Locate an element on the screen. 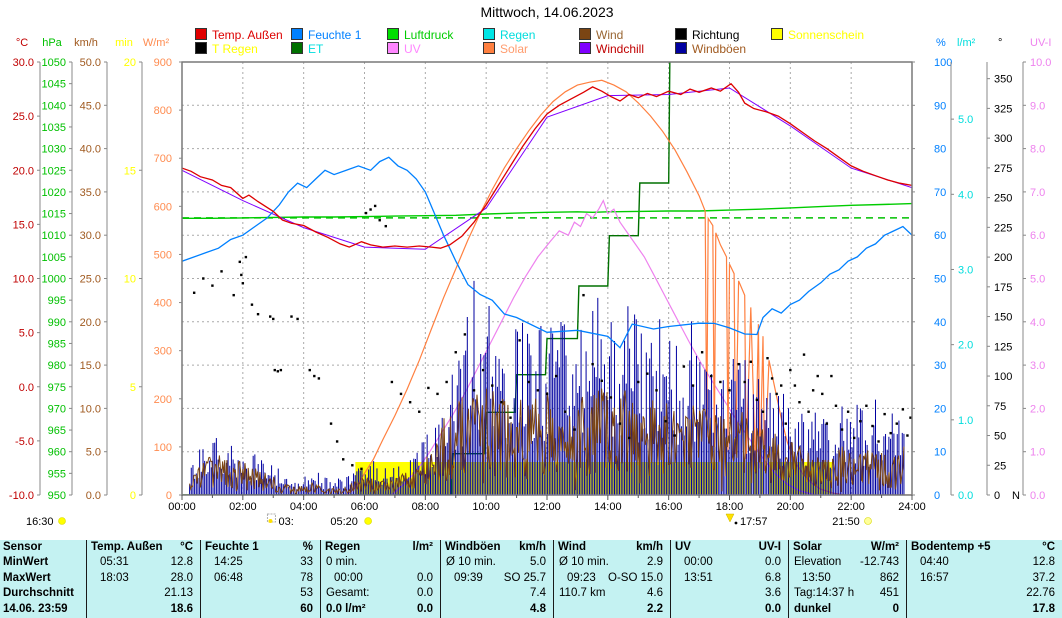 The width and height of the screenshot is (1062, 618). svg-text: hPa is located at coordinates (52, 43).